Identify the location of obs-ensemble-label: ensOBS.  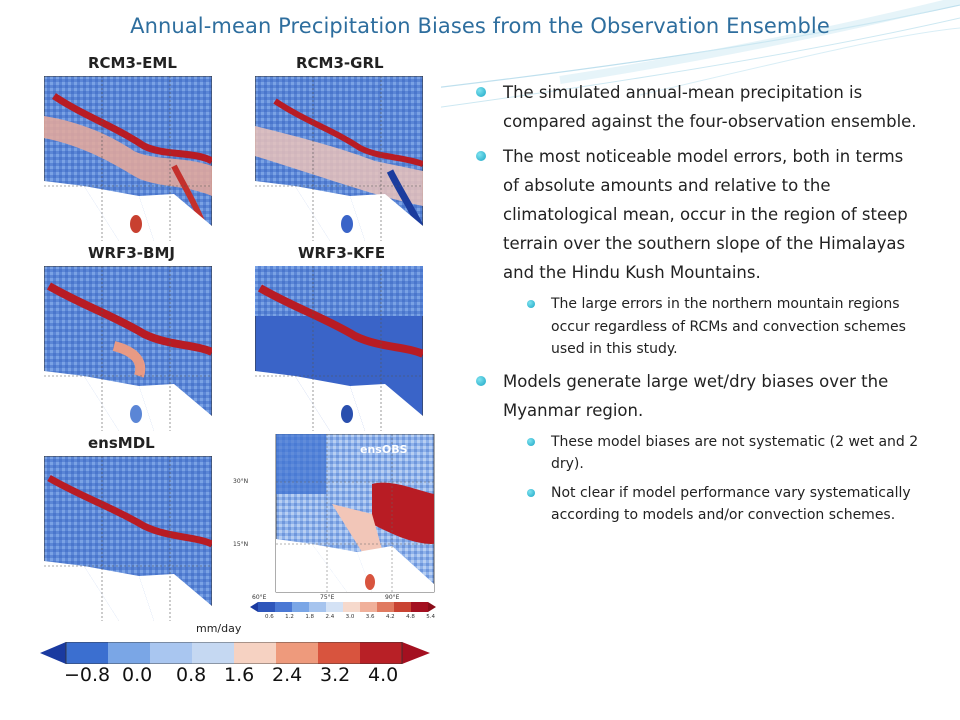
(384, 449).